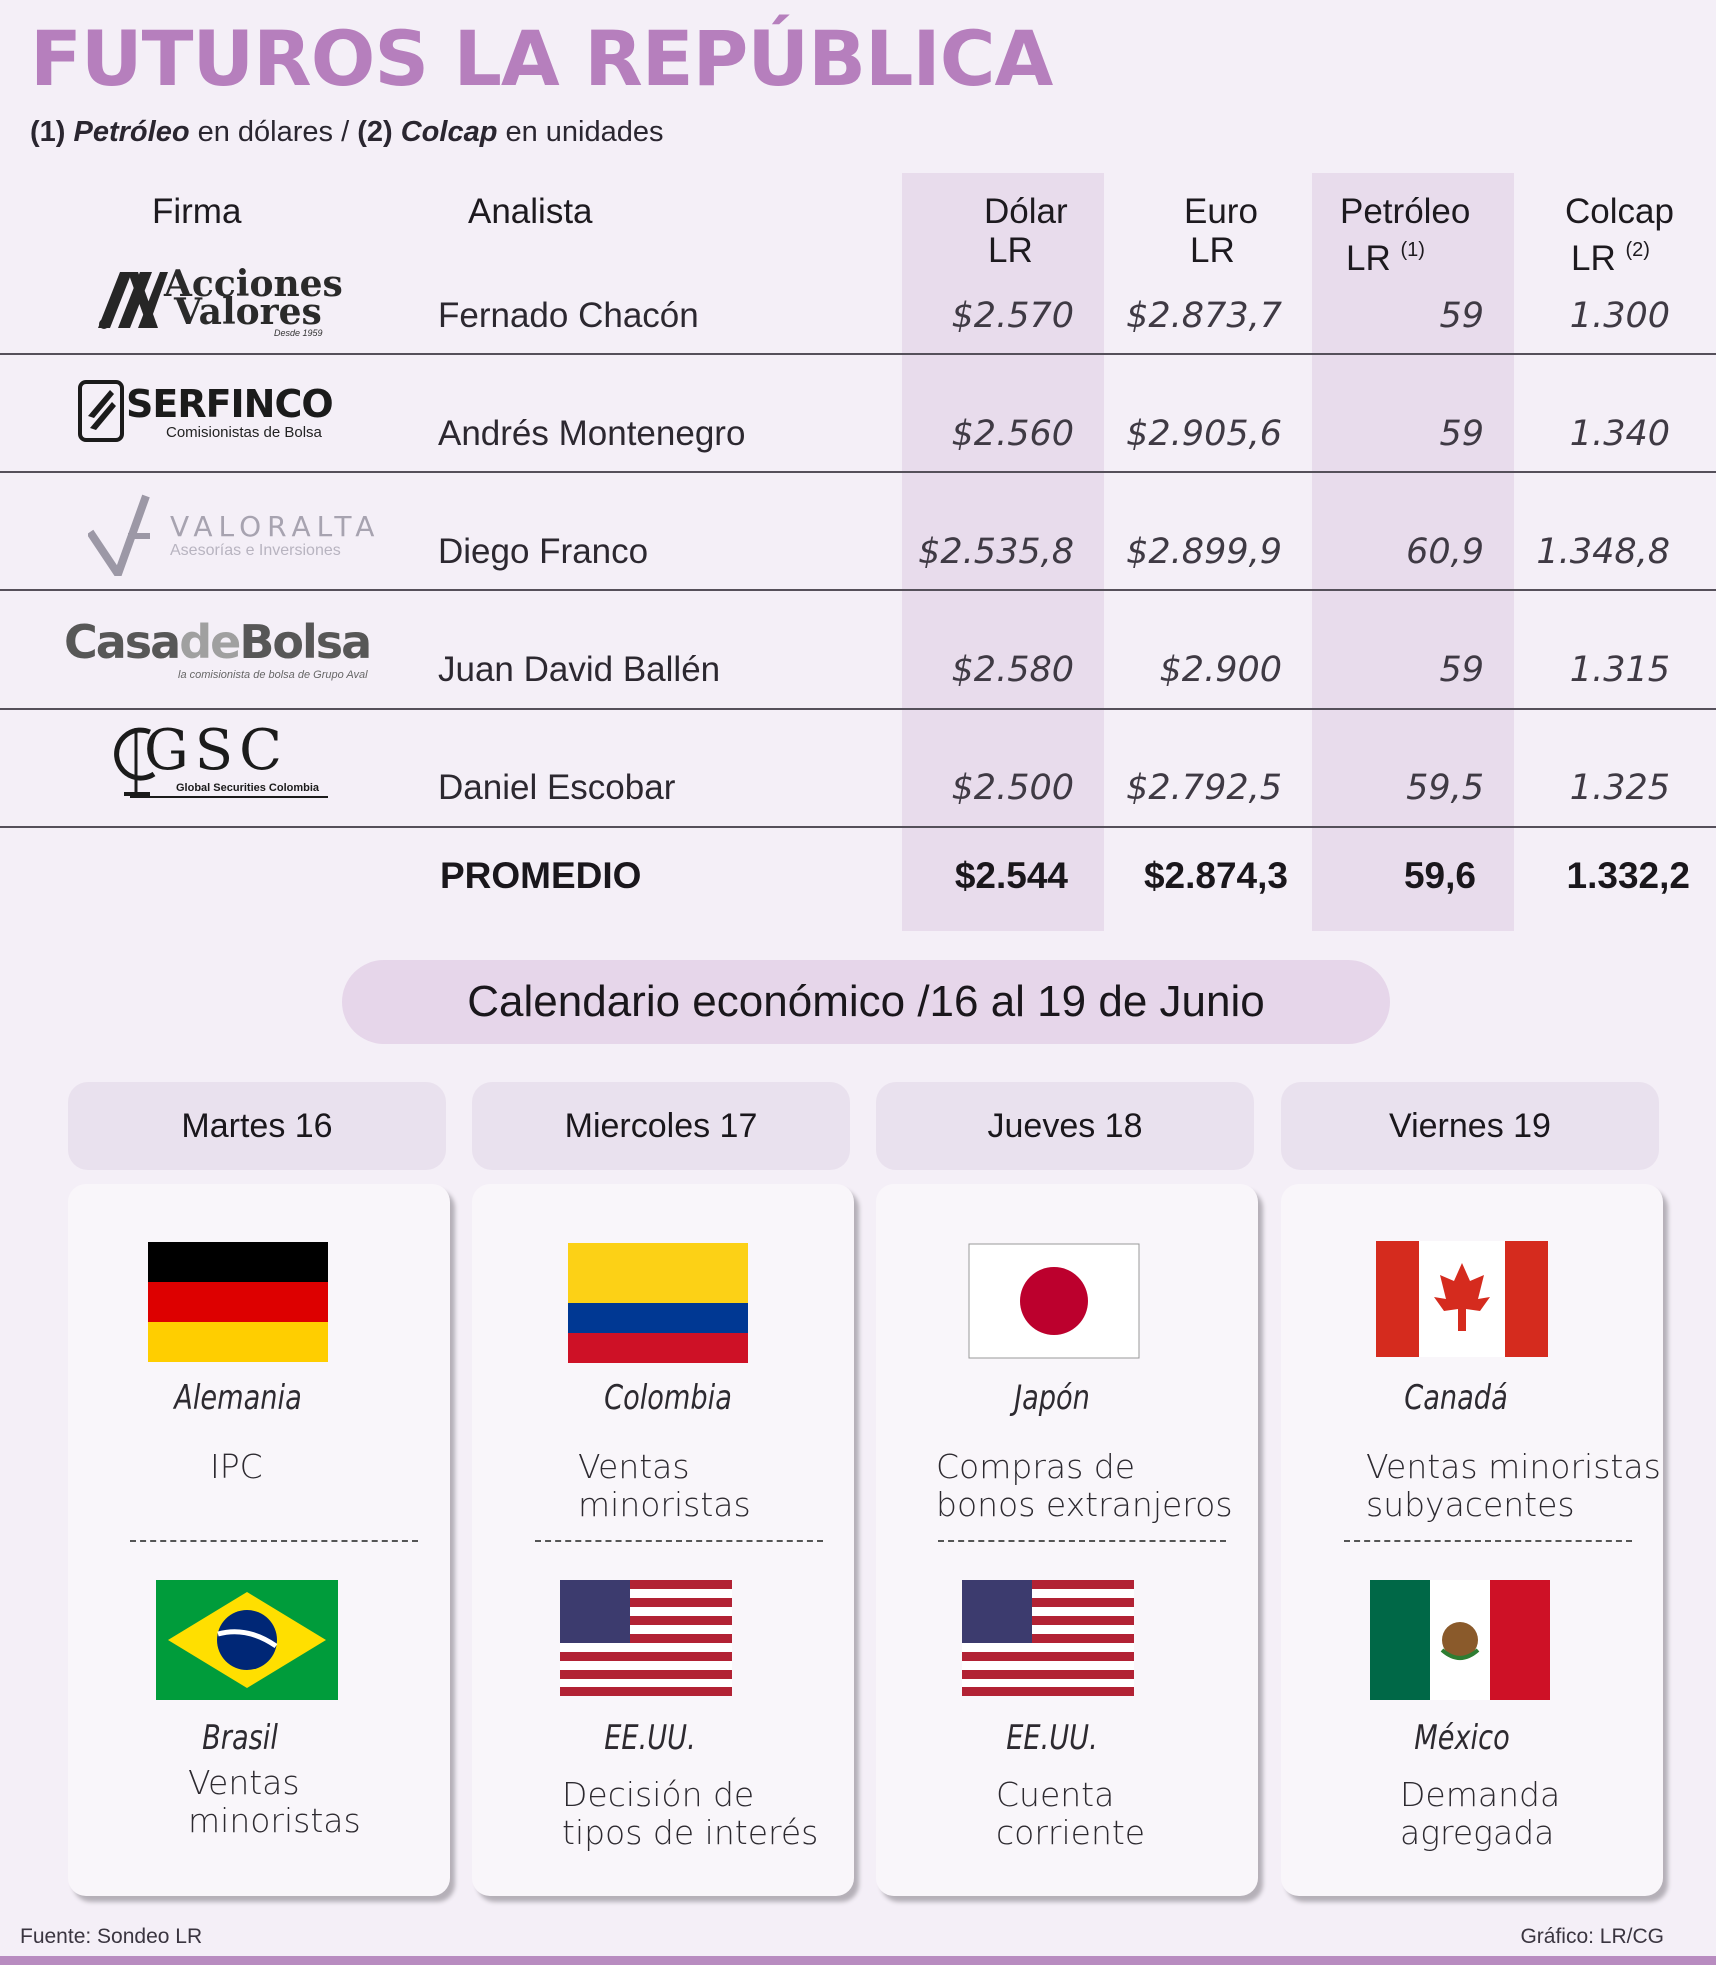 The image size is (1716, 1965). What do you see at coordinates (305, 642) in the screenshot?
I see `bolsa-logo-part: Bolsa` at bounding box center [305, 642].